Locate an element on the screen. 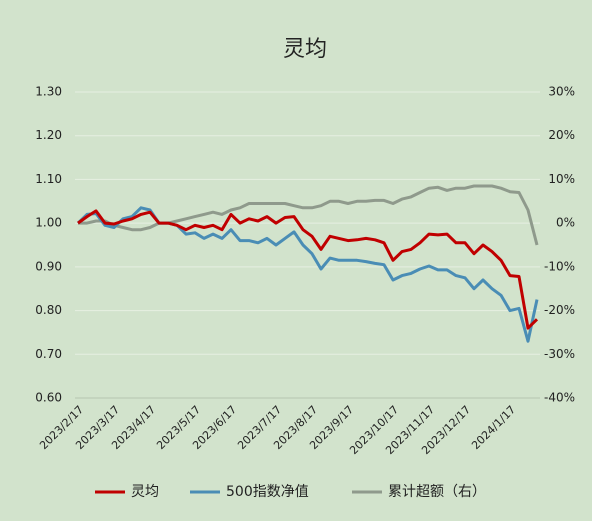 The height and width of the screenshot is (521, 592). series-line is located at coordinates (308, 215).